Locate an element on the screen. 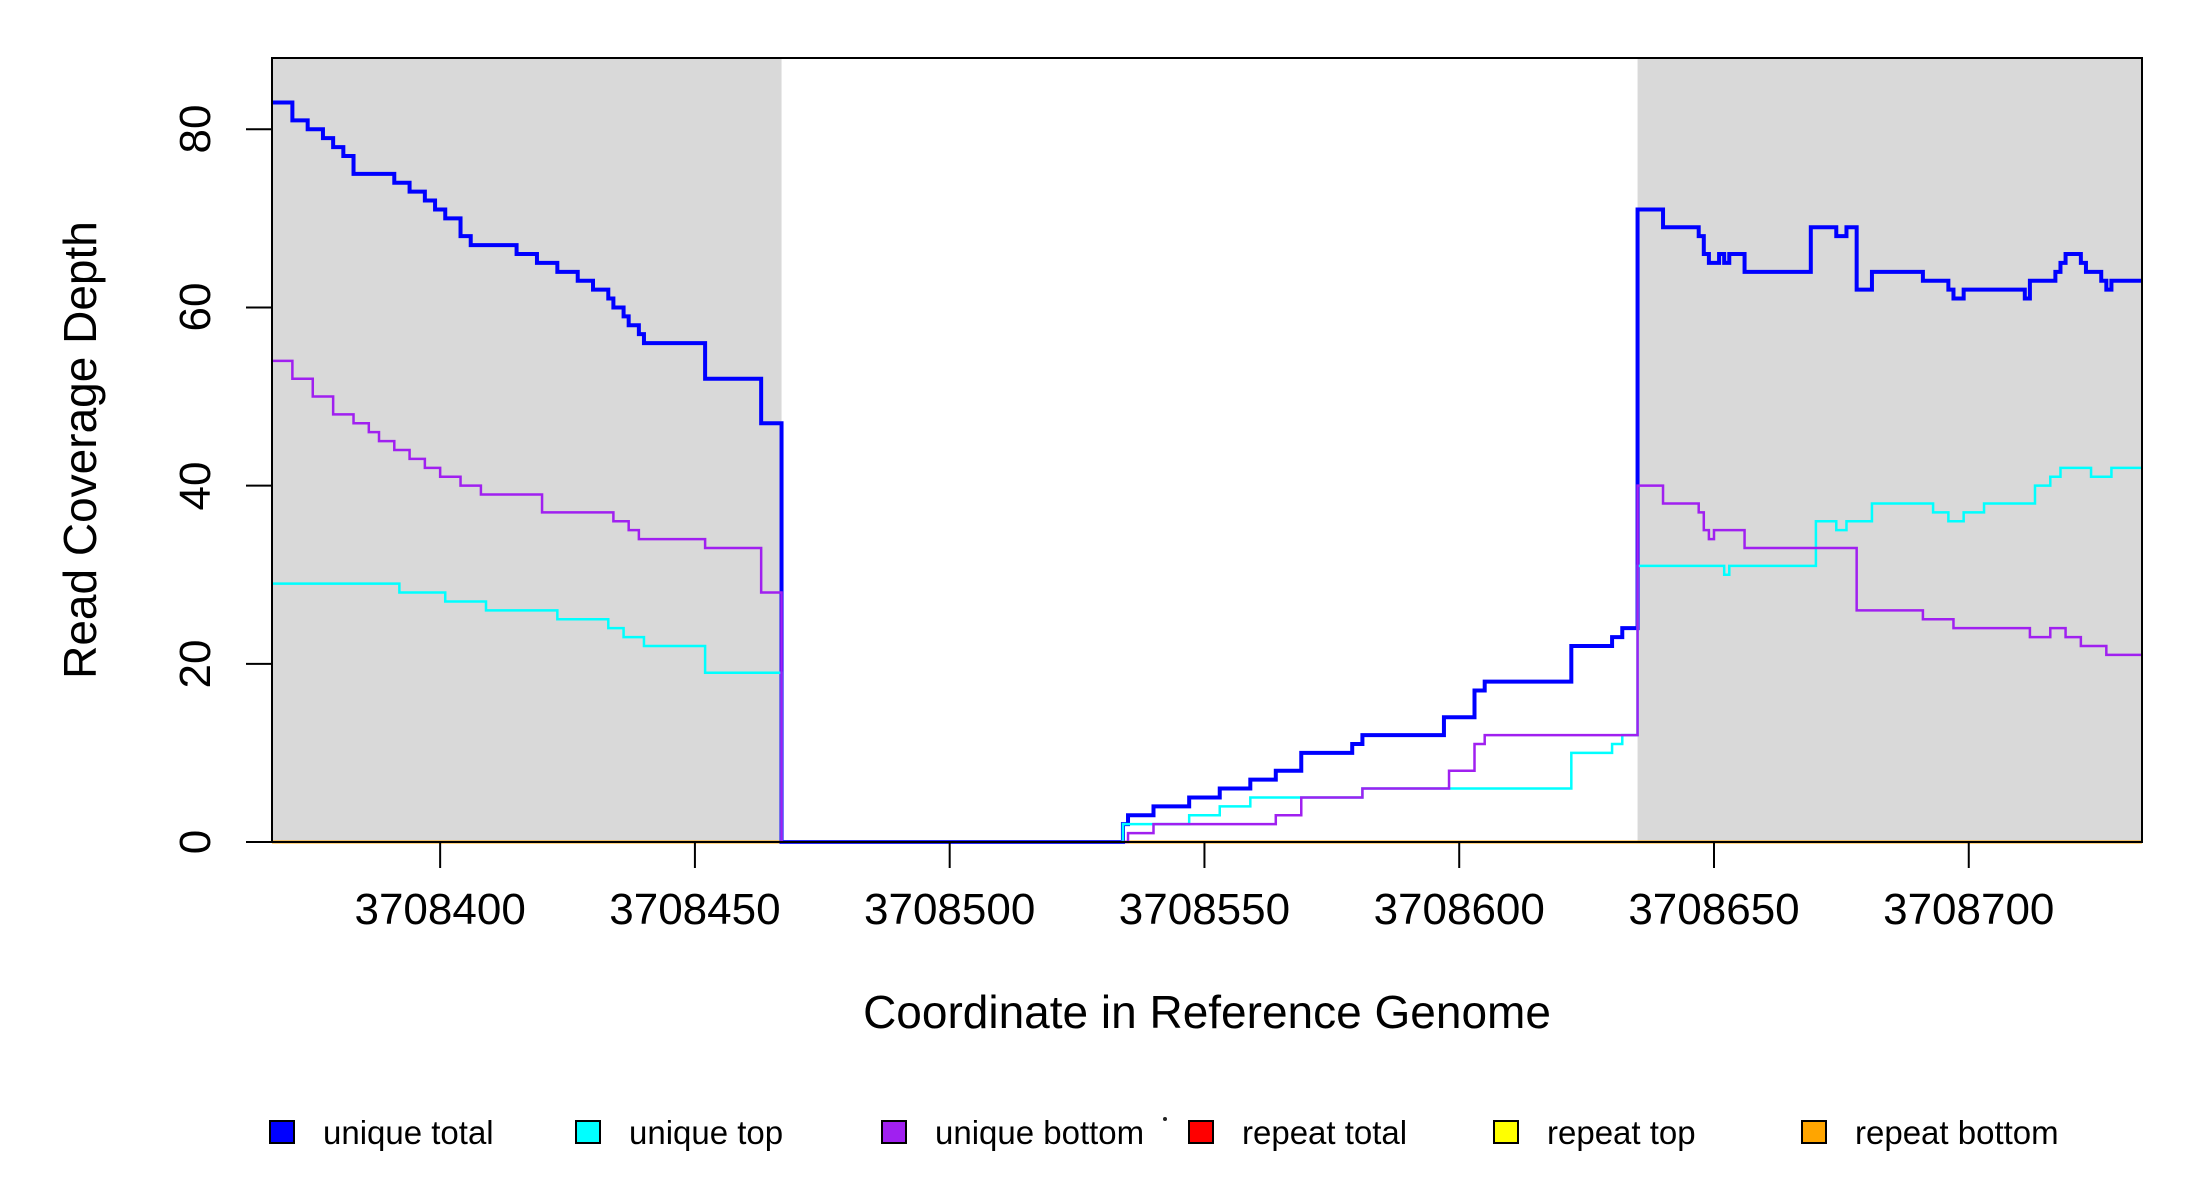 The image size is (2200, 1200). x-tick-label: 3708500 is located at coordinates (950, 909).